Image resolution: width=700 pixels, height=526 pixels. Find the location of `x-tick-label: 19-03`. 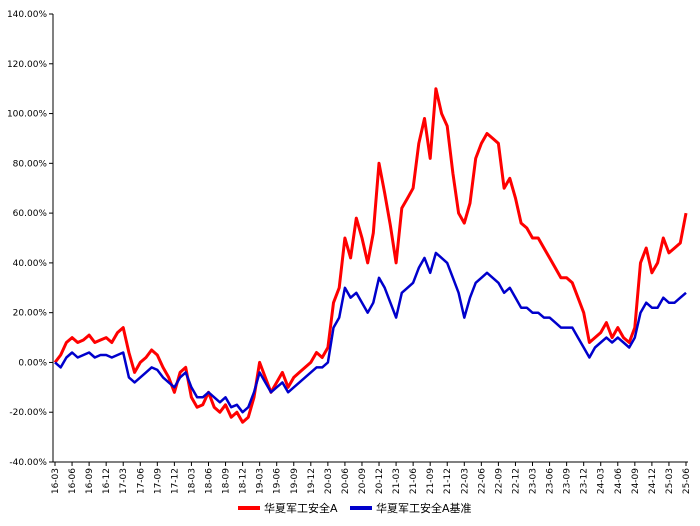

x-tick-label: 19-03 is located at coordinates (261, 481).